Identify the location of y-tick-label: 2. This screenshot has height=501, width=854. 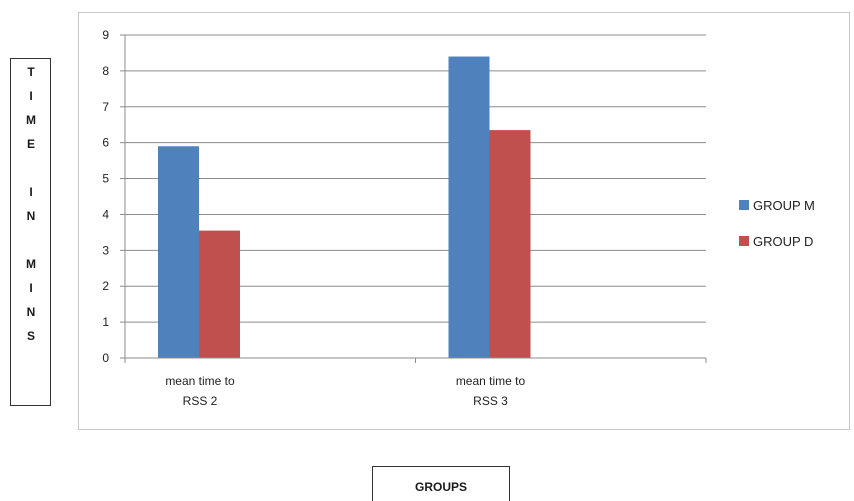
(105, 286).